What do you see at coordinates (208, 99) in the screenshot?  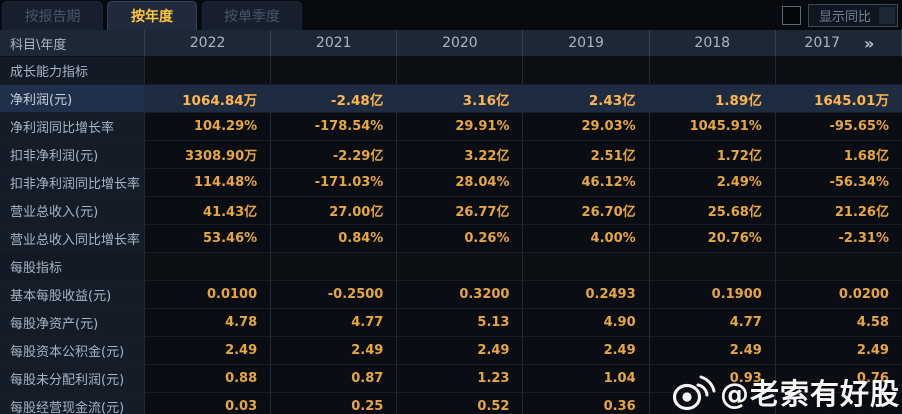 I see `cell-value: 1064.84万` at bounding box center [208, 99].